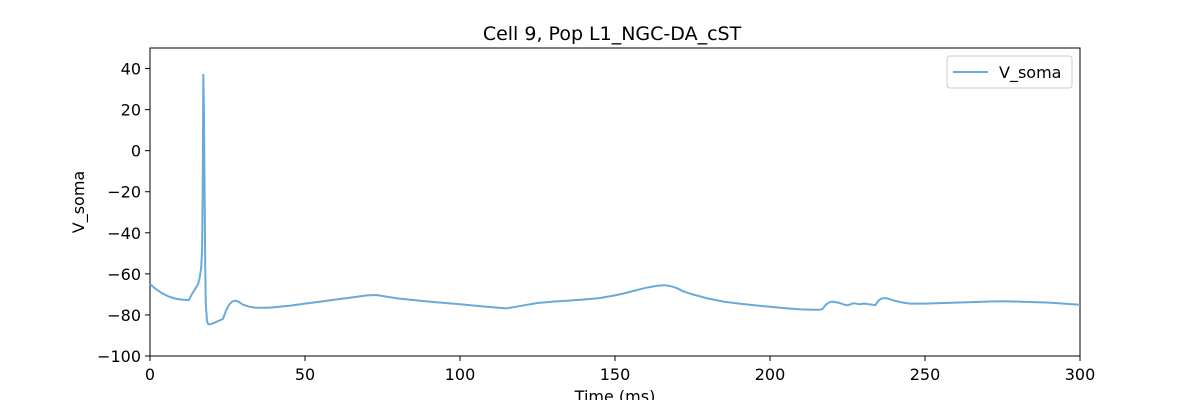  I want to click on legend-label: V_soma, so click(1030, 73).